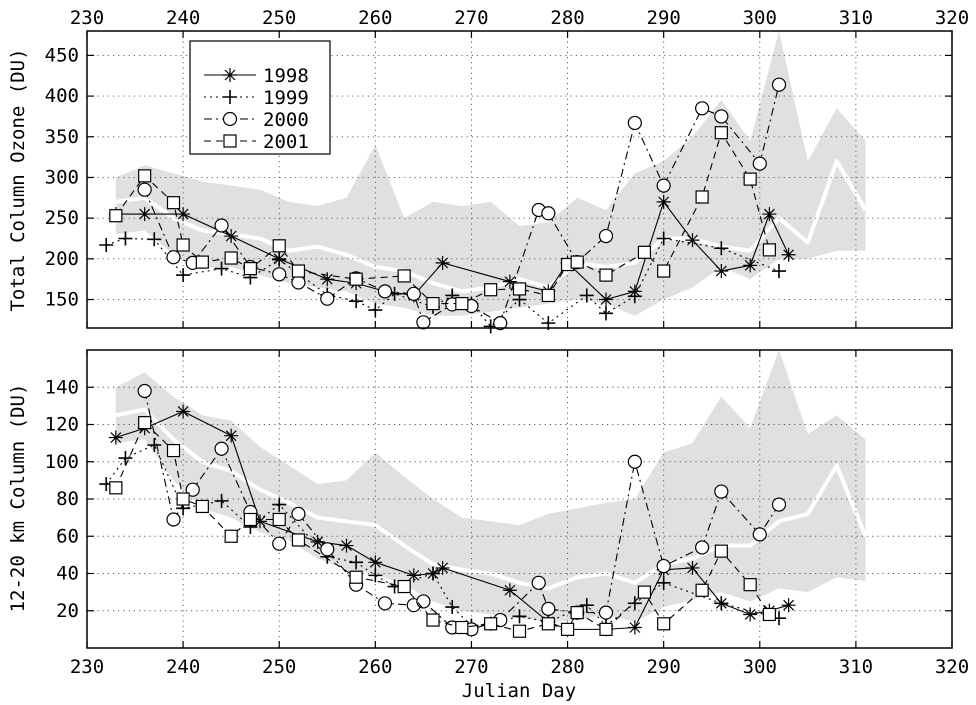 The image size is (976, 705). What do you see at coordinates (567, 667) in the screenshot?
I see `x-tick-label: 280` at bounding box center [567, 667].